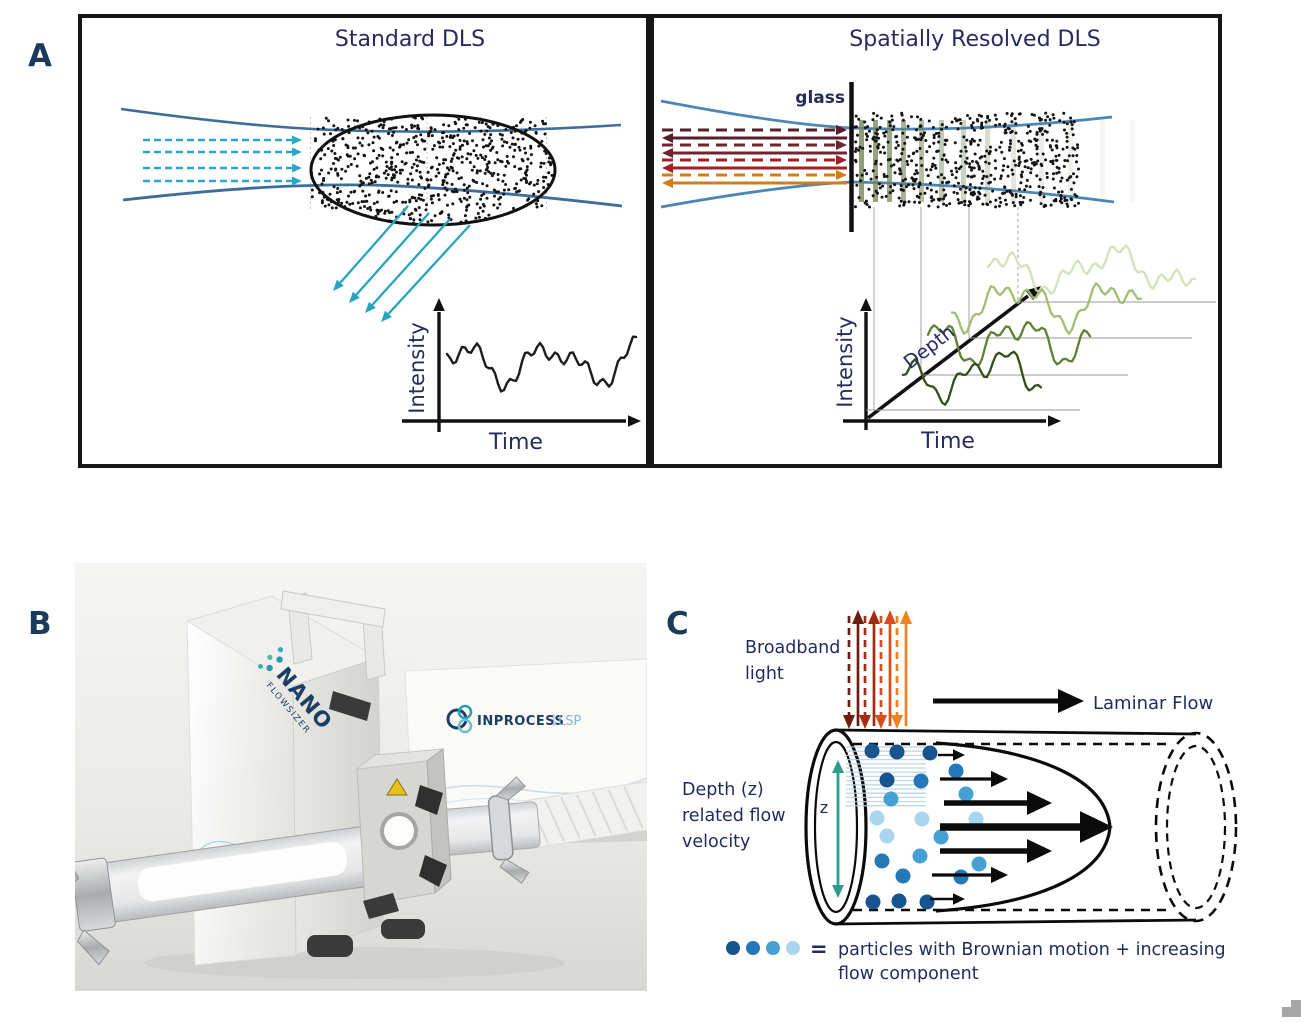  Describe the element at coordinates (410, 39) in the screenshot. I see `standard-dls-title: Standard DLS` at that location.